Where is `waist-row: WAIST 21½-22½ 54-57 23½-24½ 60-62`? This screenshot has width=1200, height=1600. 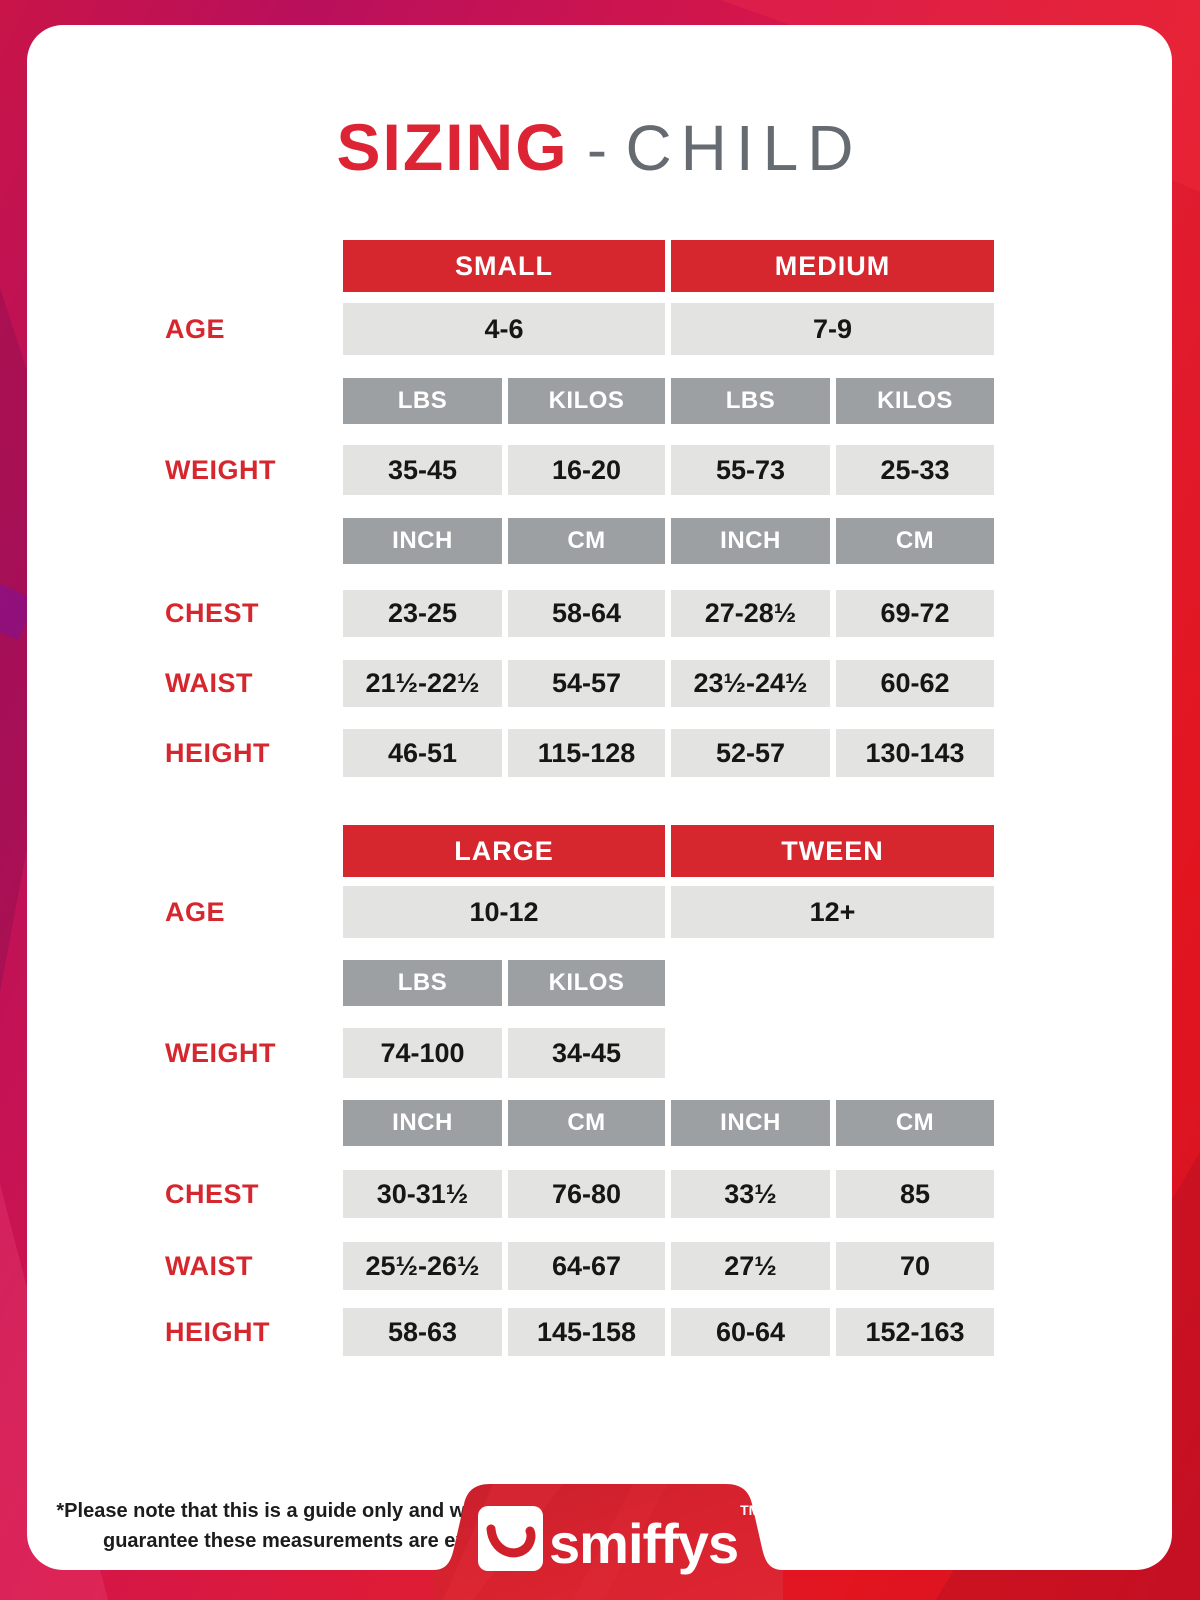 waist-row: WAIST 21½-22½ 54-57 23½-24½ 60-62 is located at coordinates (579, 683).